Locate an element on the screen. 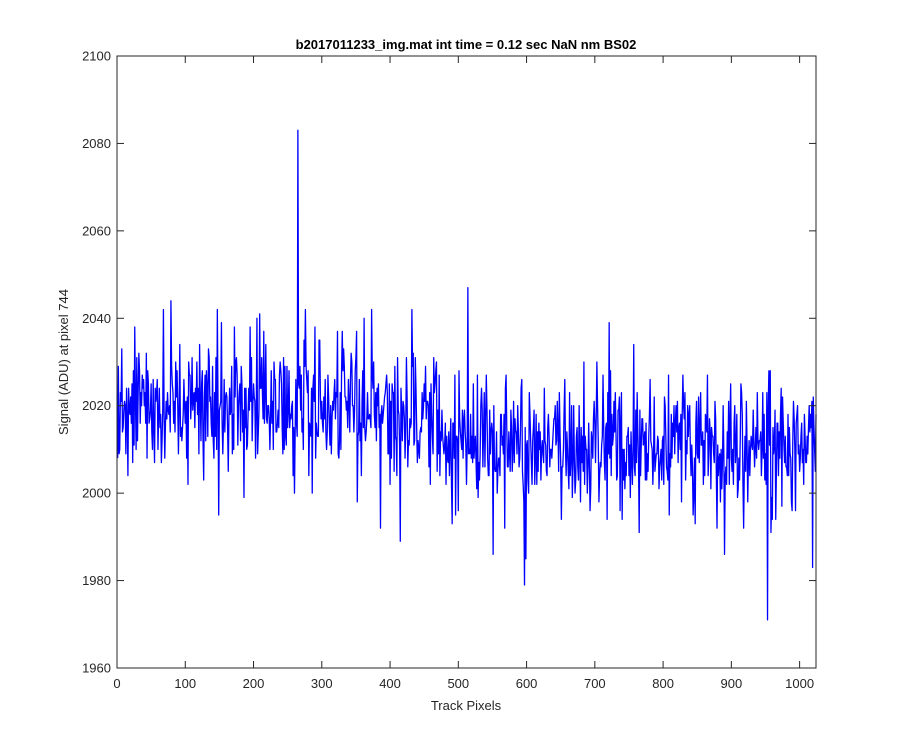 The image size is (900, 750). y-tick-label: 2060 is located at coordinates (96, 230).